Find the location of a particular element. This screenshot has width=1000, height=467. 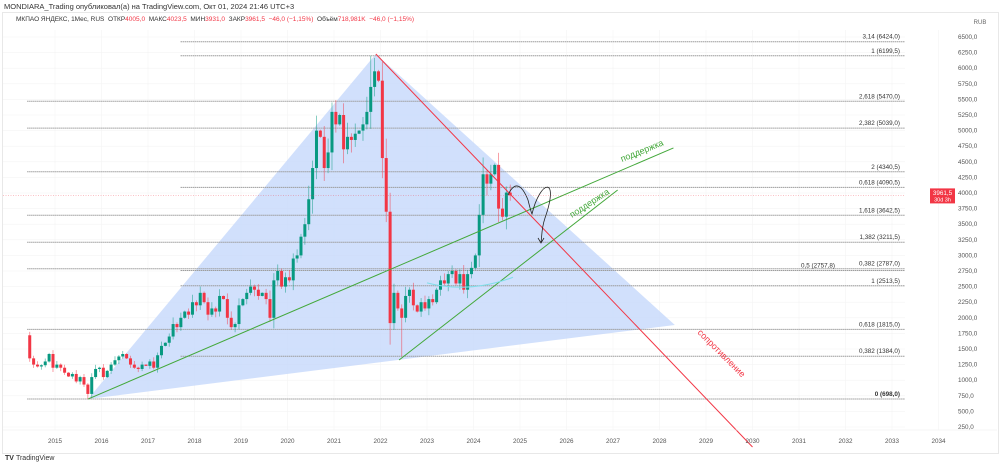

price-axis-tick: 1000,0 is located at coordinates (968, 380).